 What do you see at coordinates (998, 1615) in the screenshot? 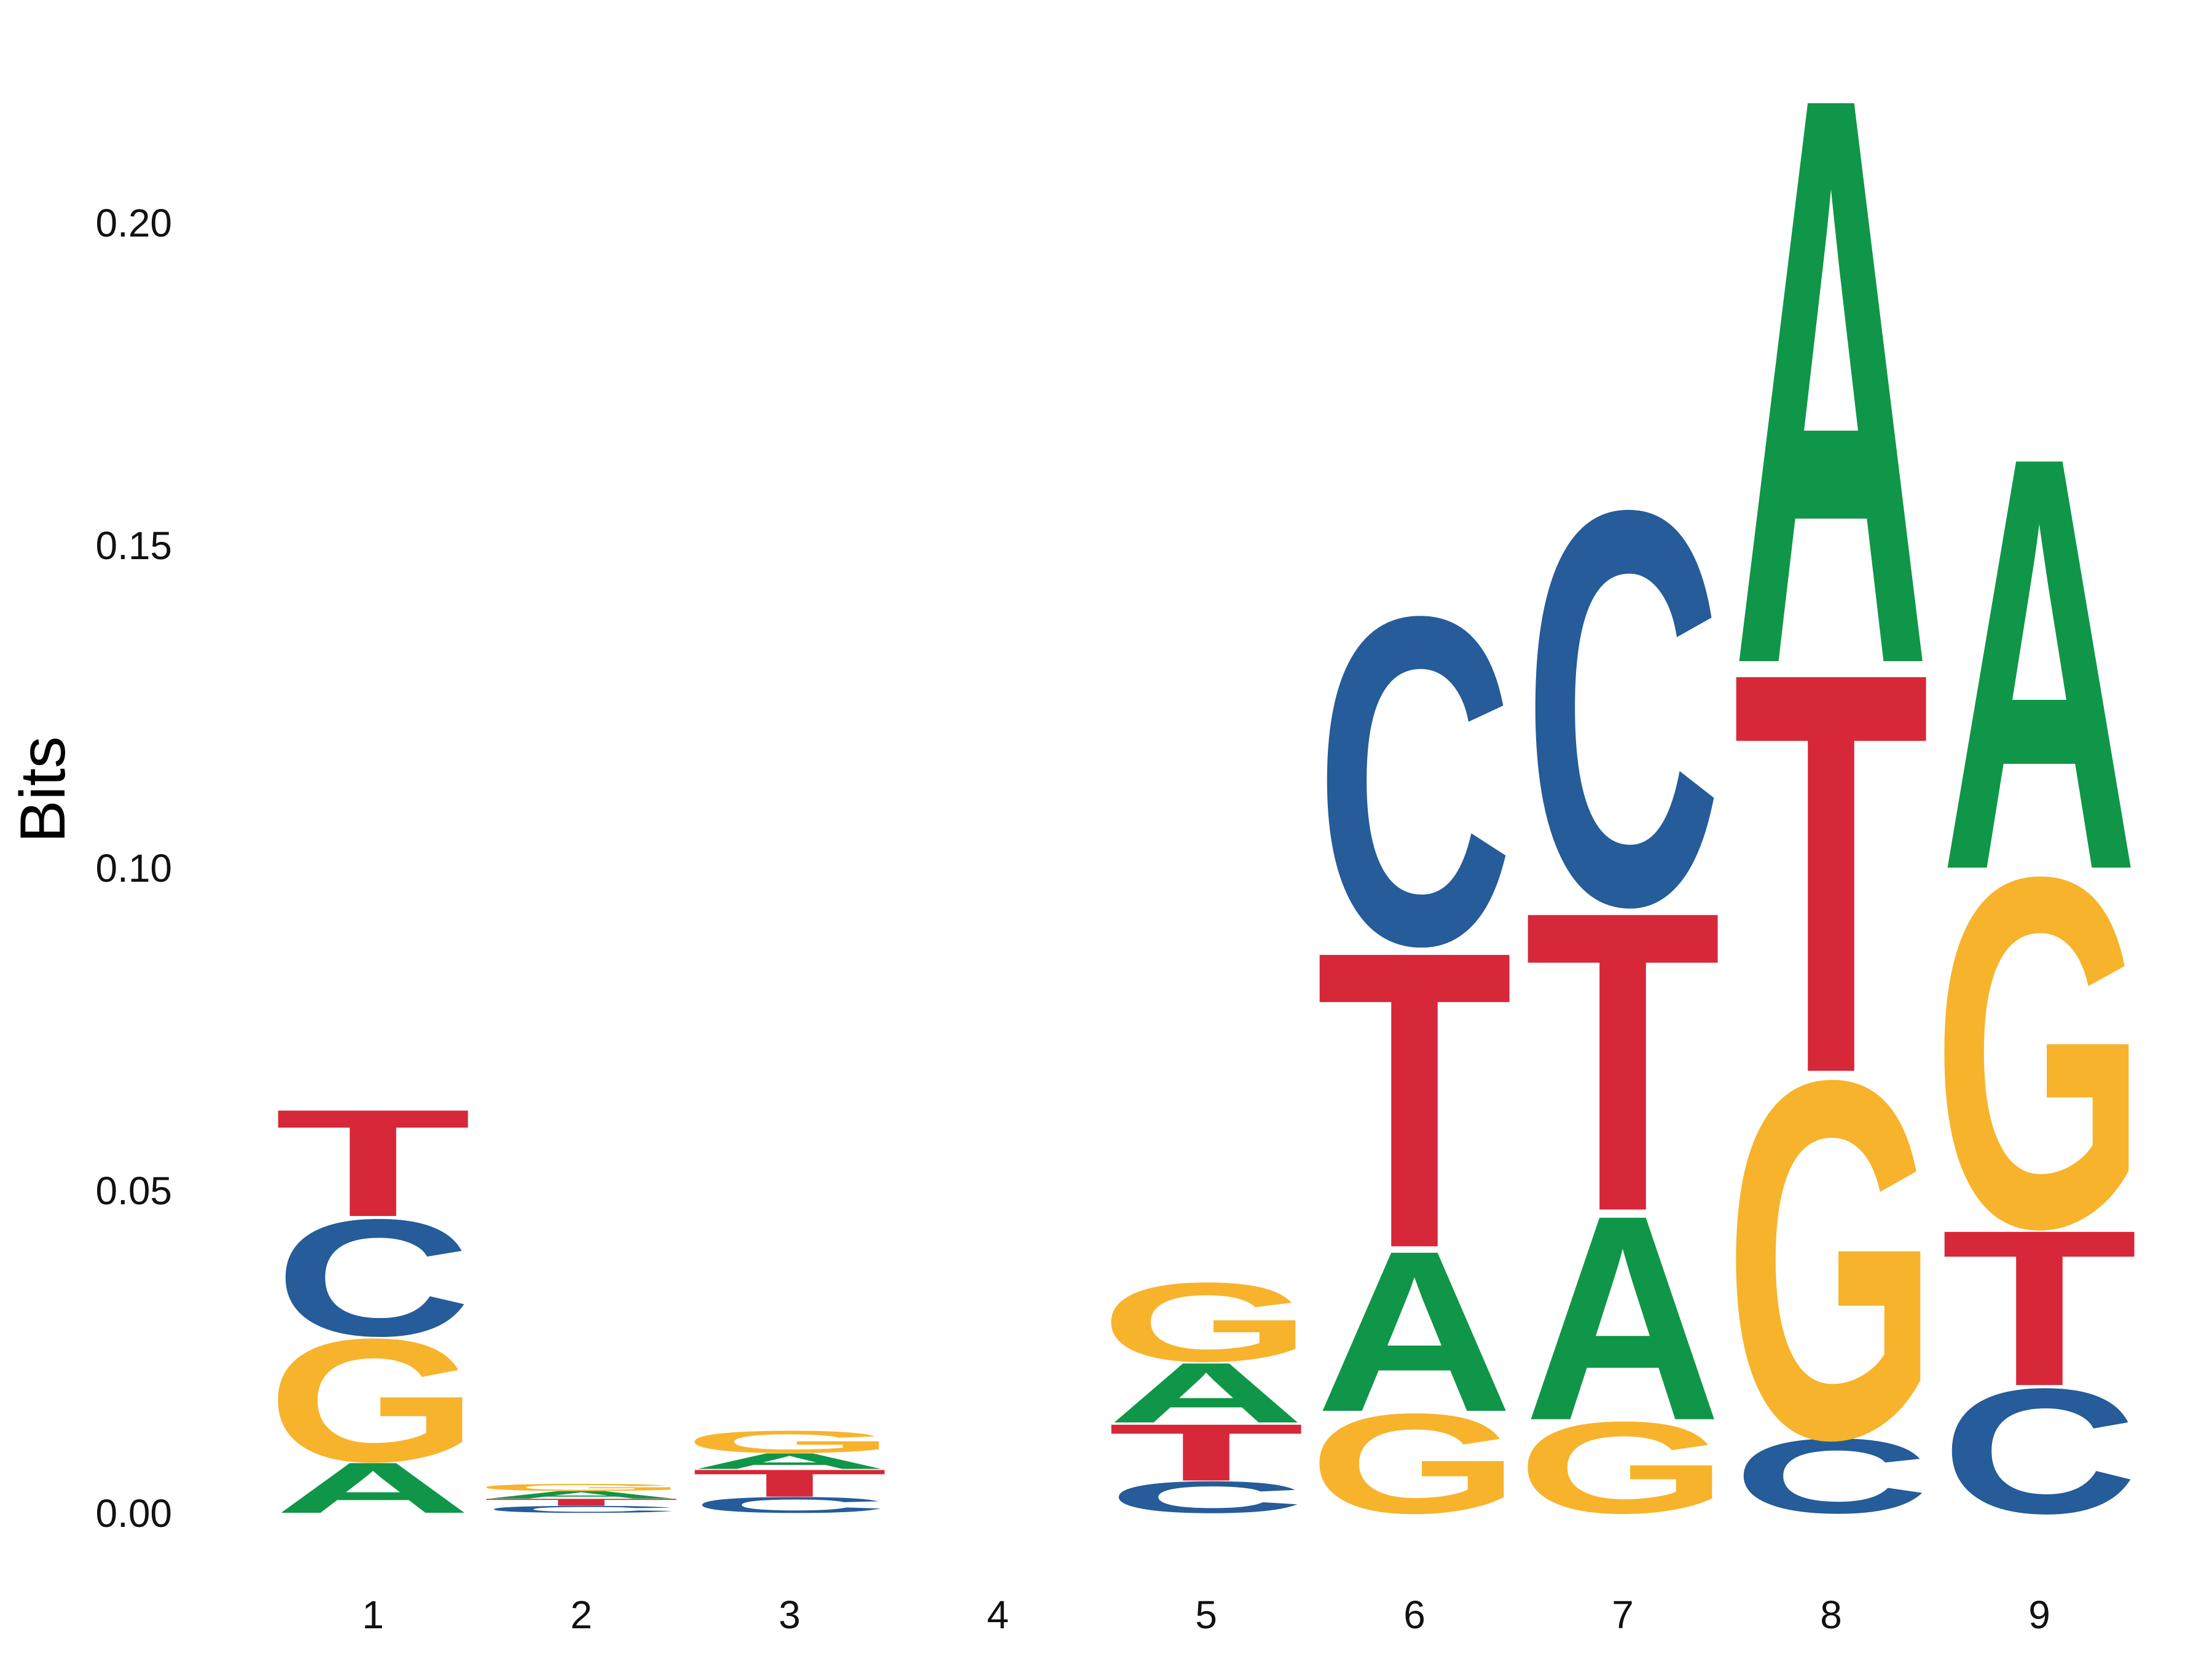
I see `x-tick-label: 4` at bounding box center [998, 1615].